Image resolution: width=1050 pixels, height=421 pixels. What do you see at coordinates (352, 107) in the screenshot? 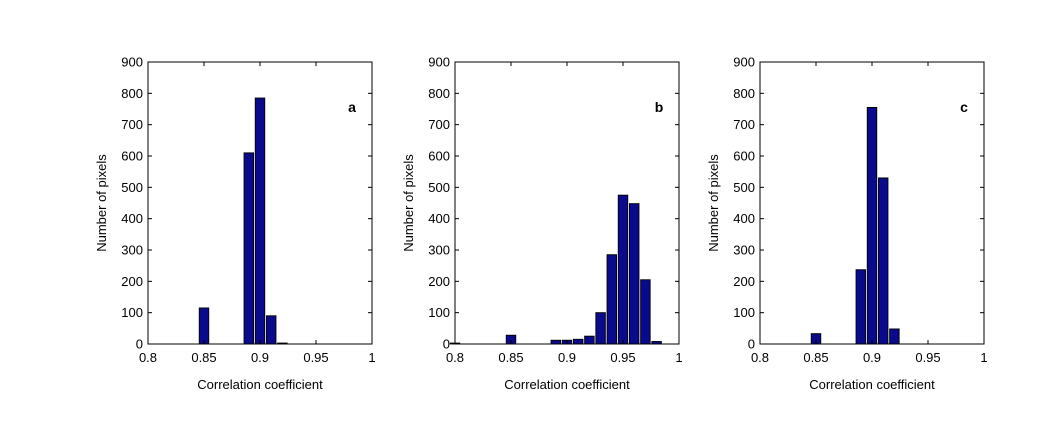
I see `panel-label: a` at bounding box center [352, 107].